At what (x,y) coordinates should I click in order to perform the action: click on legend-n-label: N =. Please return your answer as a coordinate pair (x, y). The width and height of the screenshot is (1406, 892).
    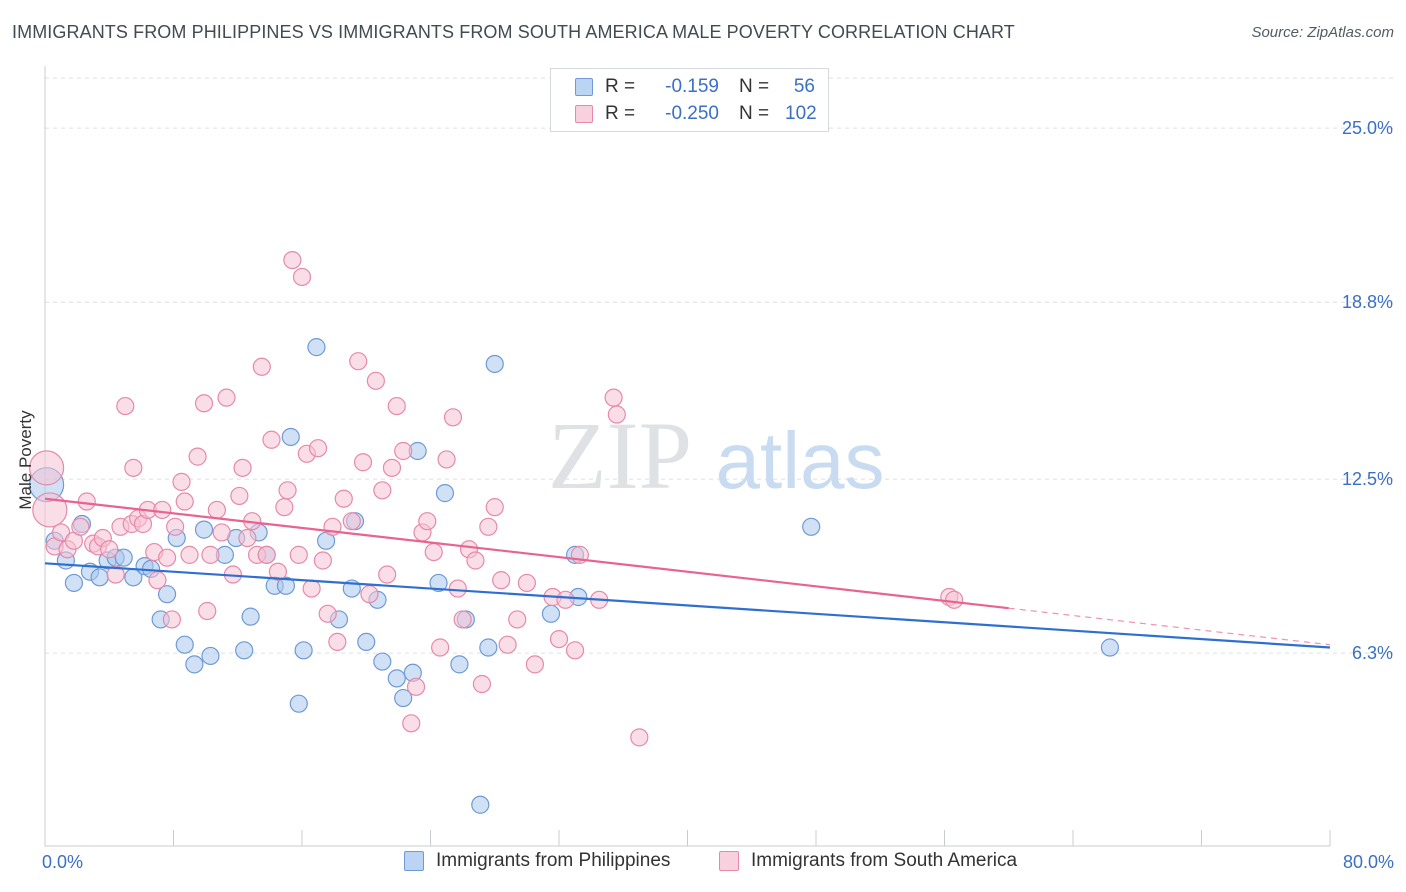
    Looking at the image, I should click on (754, 113).